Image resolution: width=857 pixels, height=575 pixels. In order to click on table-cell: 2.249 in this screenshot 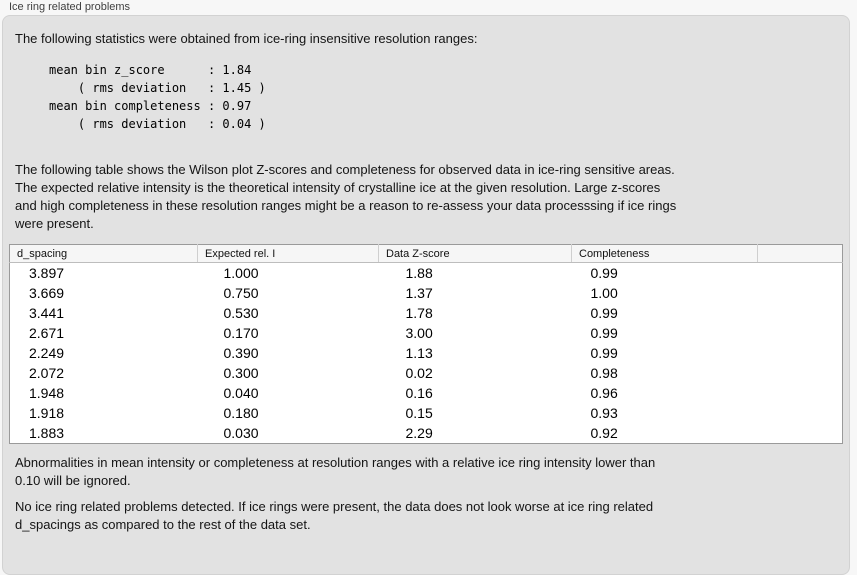, I will do `click(47, 353)`.